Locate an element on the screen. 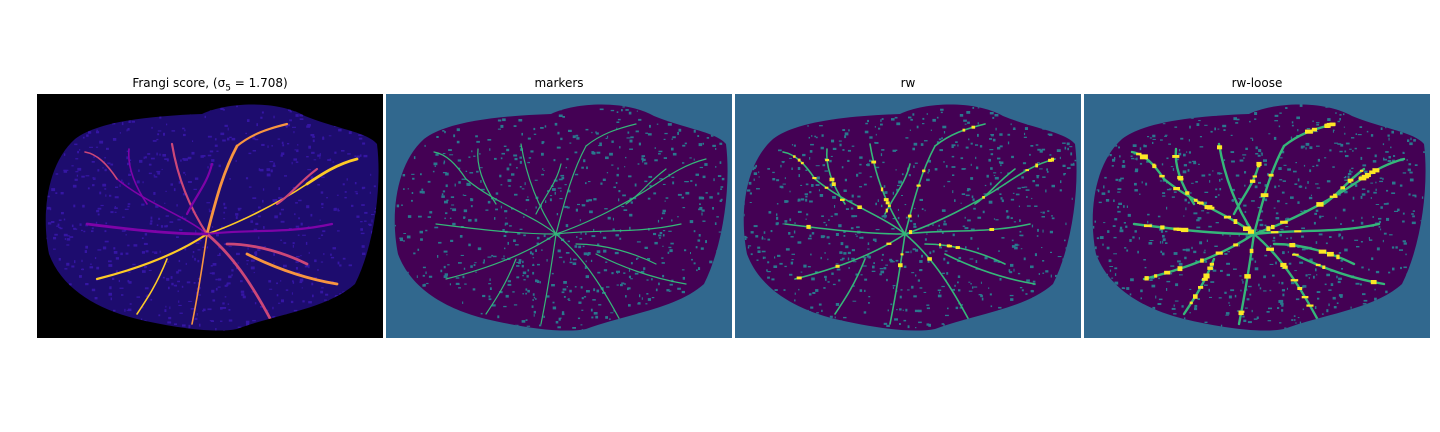  tissue-texture is located at coordinates (1259, 217).